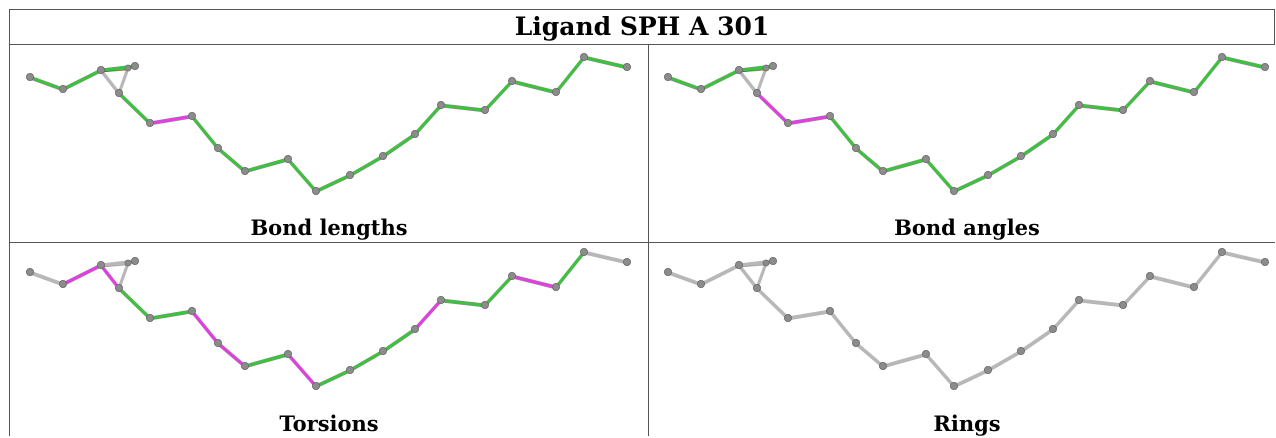 The image size is (1276, 438). I want to click on column-divider, so click(648, 240).